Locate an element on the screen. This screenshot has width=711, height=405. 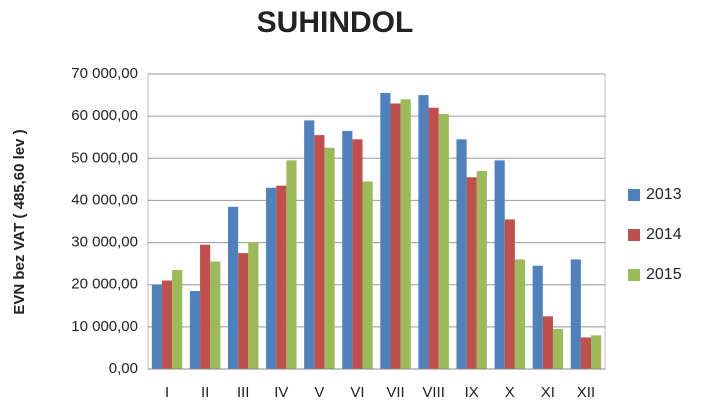
x-tick-label: VI is located at coordinates (357, 392).